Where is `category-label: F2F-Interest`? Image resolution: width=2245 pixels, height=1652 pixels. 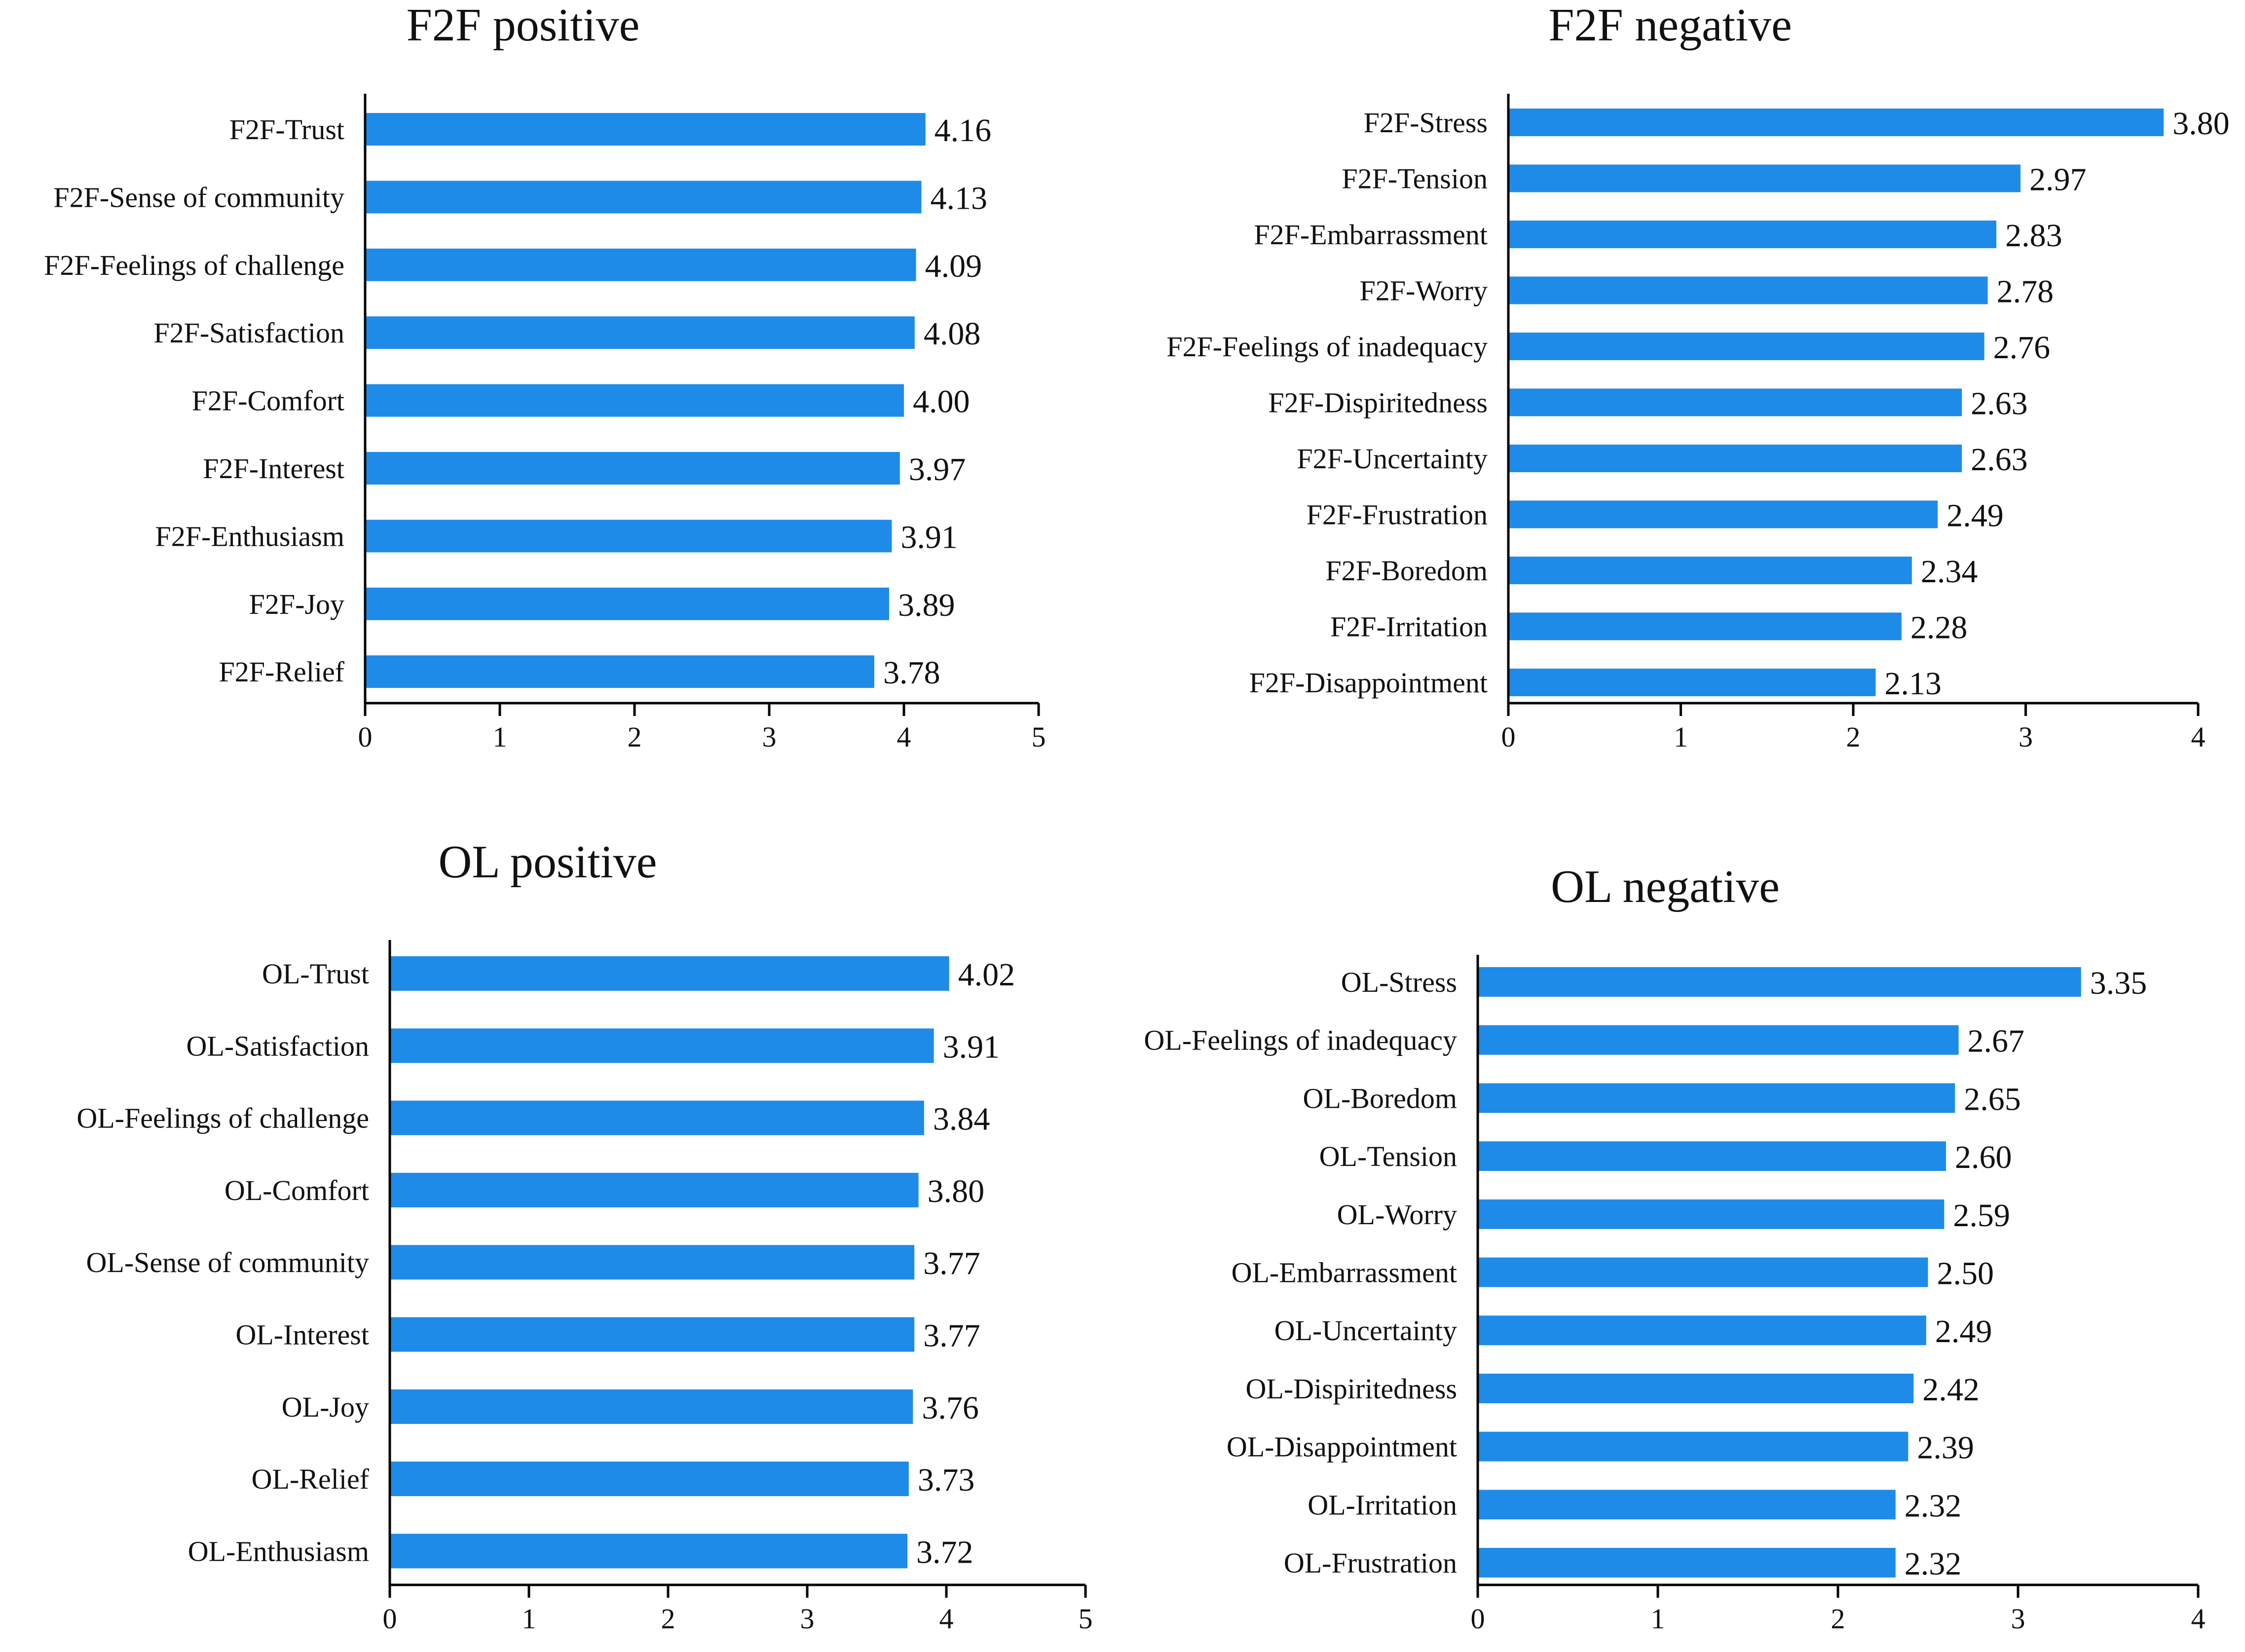
category-label: F2F-Interest is located at coordinates (273, 469).